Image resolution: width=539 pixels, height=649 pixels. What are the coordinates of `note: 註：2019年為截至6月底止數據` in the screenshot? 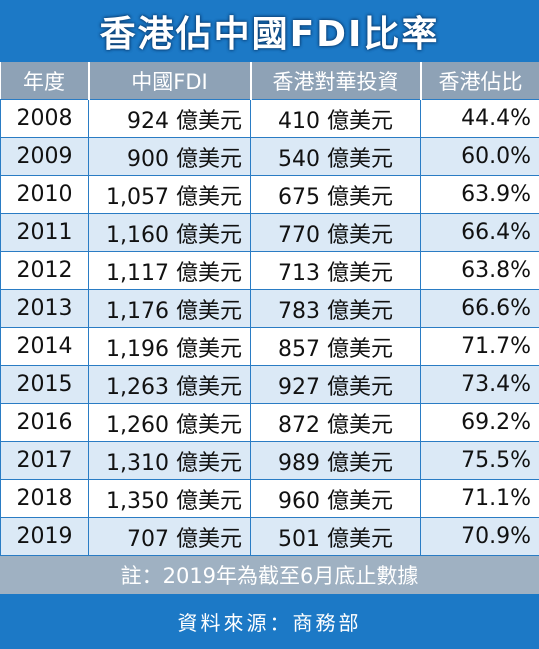 It's located at (269, 575).